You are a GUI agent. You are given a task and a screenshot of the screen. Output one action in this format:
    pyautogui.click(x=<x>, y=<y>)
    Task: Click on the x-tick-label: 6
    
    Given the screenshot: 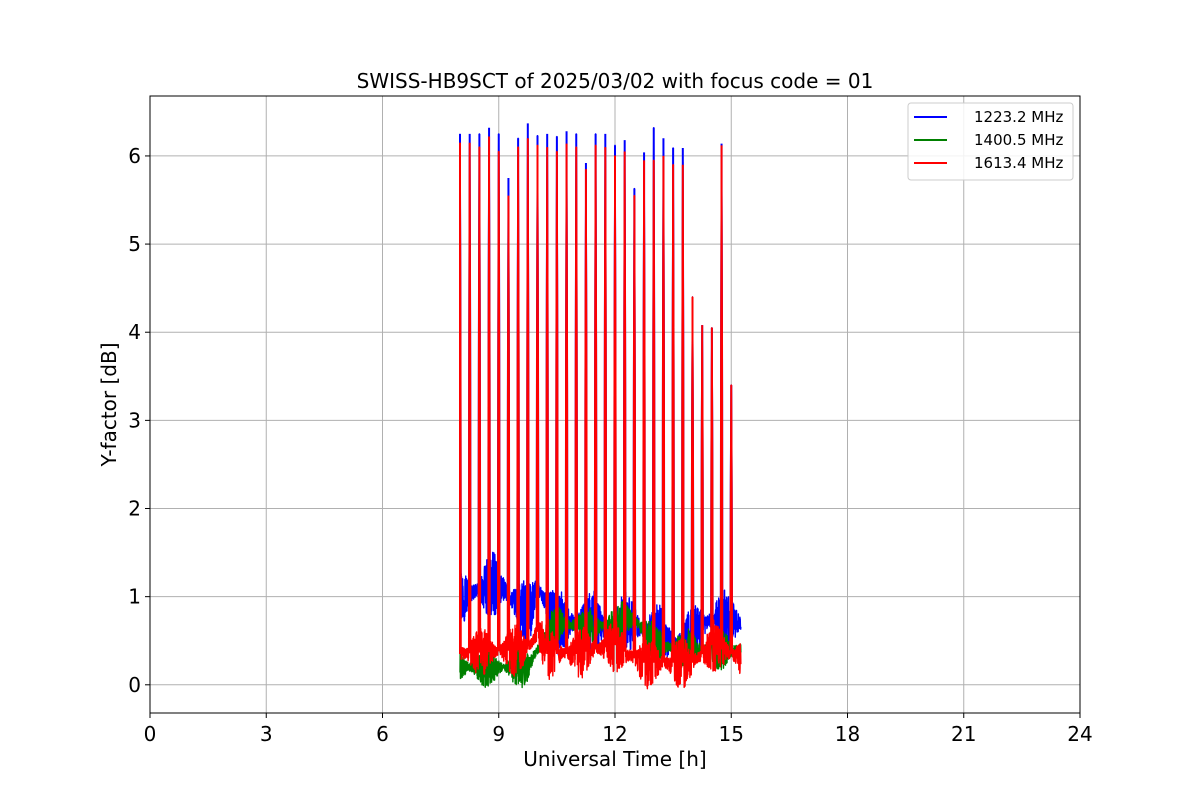 What is the action you would take?
    pyautogui.click(x=382, y=734)
    